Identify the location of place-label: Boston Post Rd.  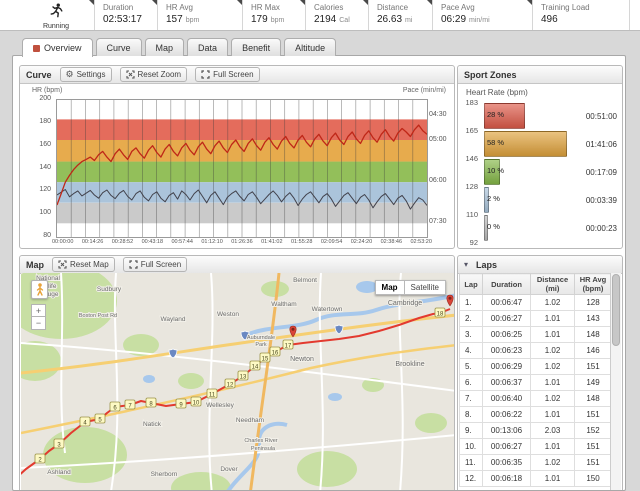
(98, 316).